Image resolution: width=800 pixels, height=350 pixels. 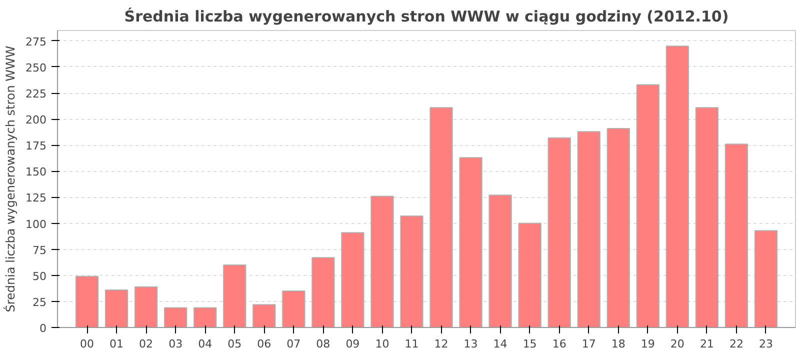 I want to click on x-tick-label: 04, so click(x=205, y=344).